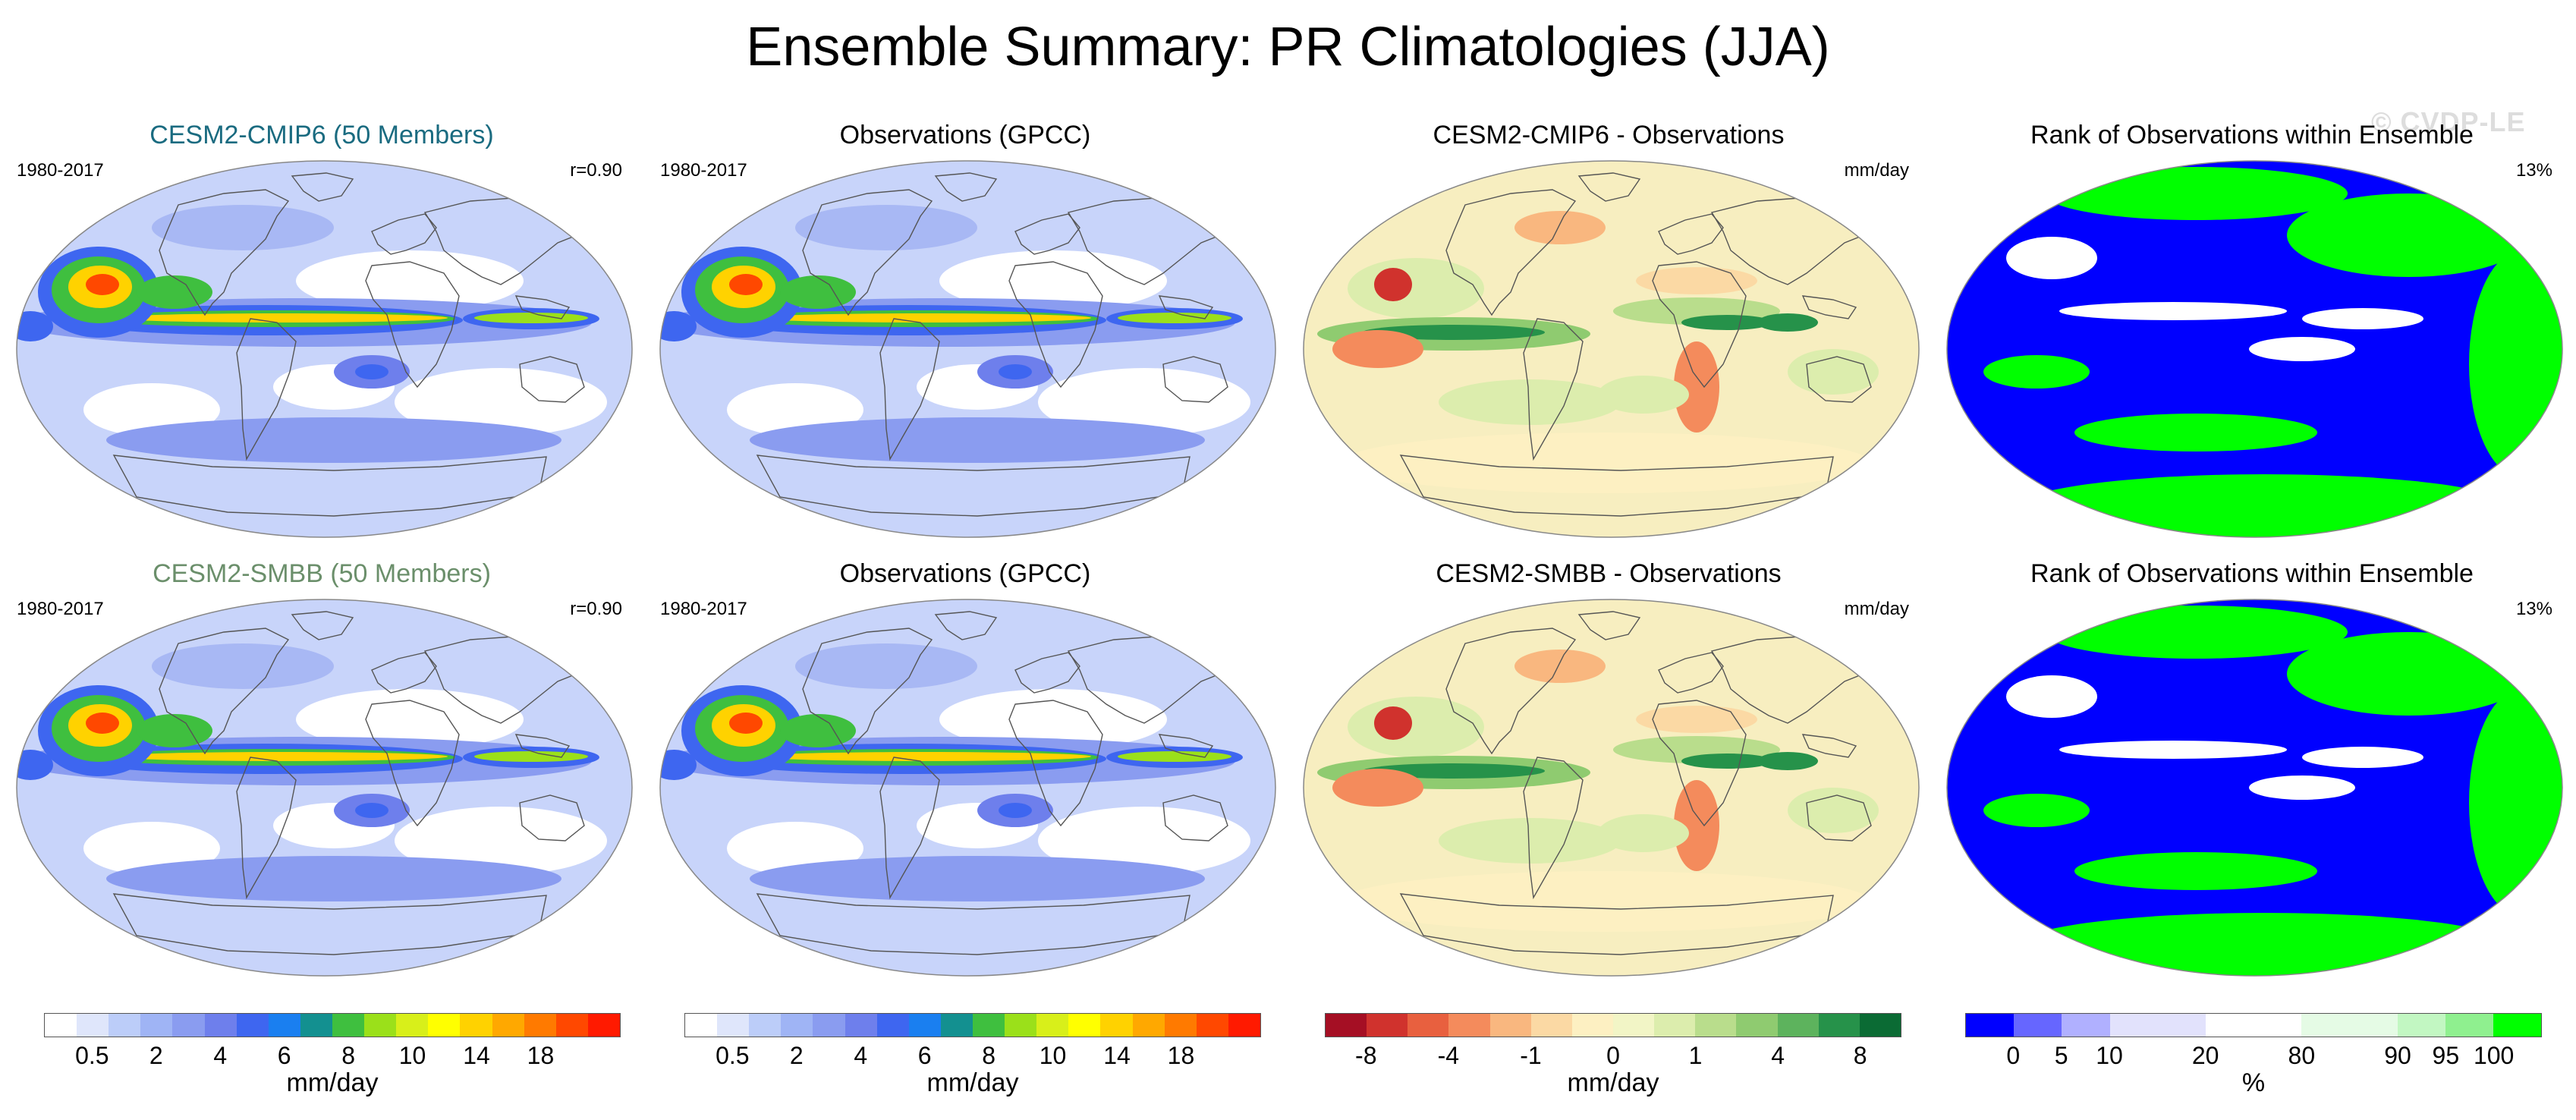  What do you see at coordinates (2061, 1055) in the screenshot?
I see `colorbar-tick-label: 5` at bounding box center [2061, 1055].